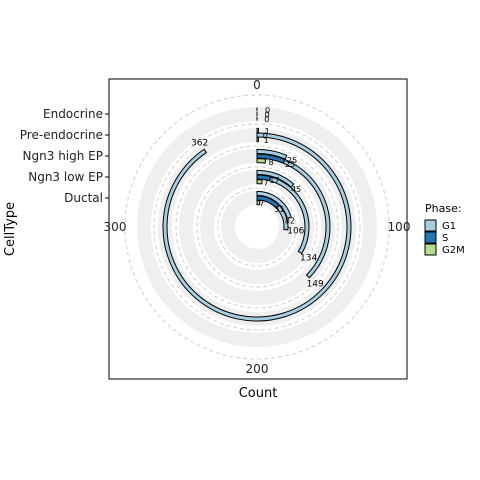  I want to click on y-axis-label: CellType, so click(10, 229).